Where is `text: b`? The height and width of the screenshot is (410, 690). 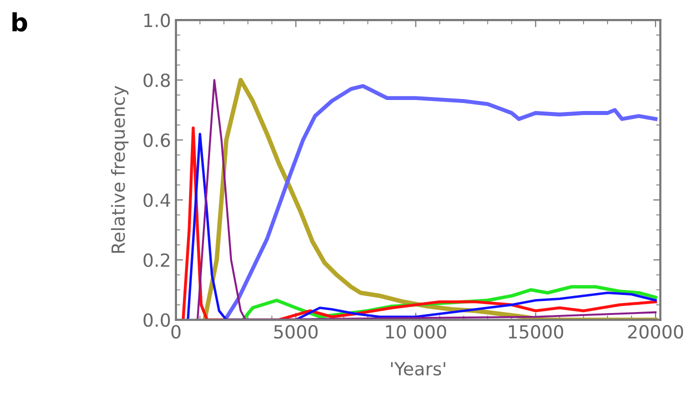
text: b is located at coordinates (20, 22).